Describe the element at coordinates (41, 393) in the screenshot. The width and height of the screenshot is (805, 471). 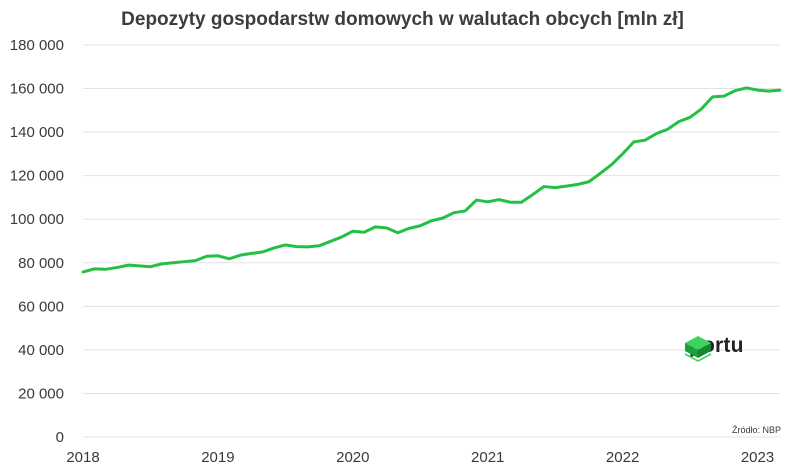
I see `y-tick-label: 20 000` at that location.